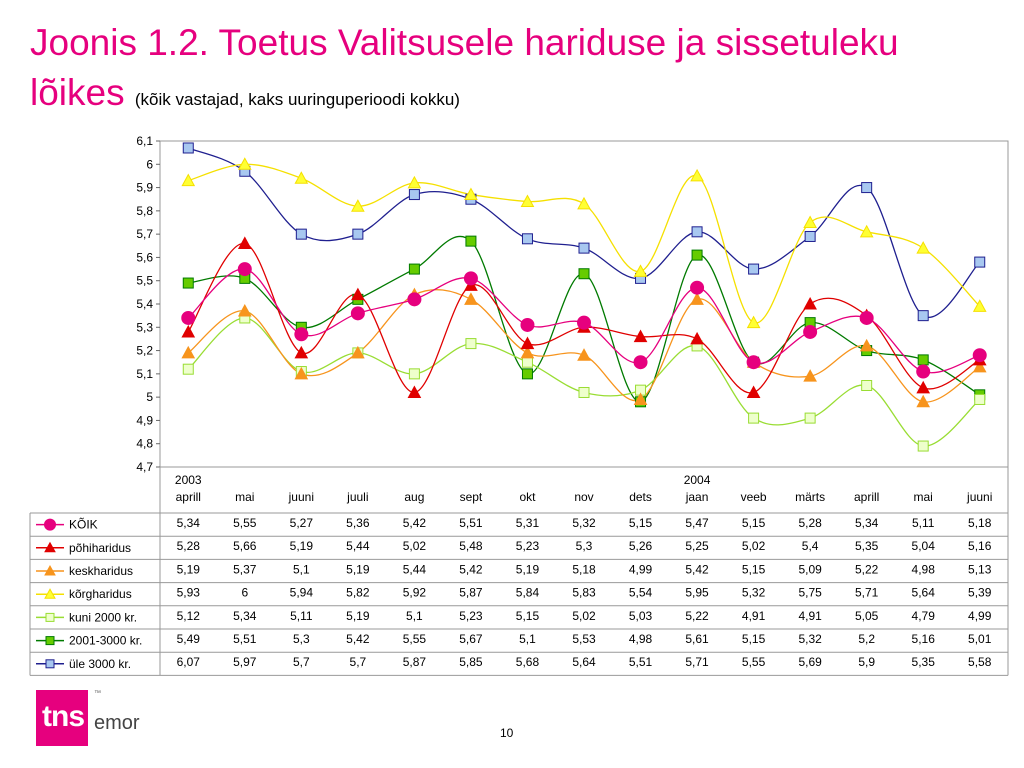 The width and height of the screenshot is (1024, 768). Describe the element at coordinates (924, 569) in the screenshot. I see `table-cell: 4,98` at that location.